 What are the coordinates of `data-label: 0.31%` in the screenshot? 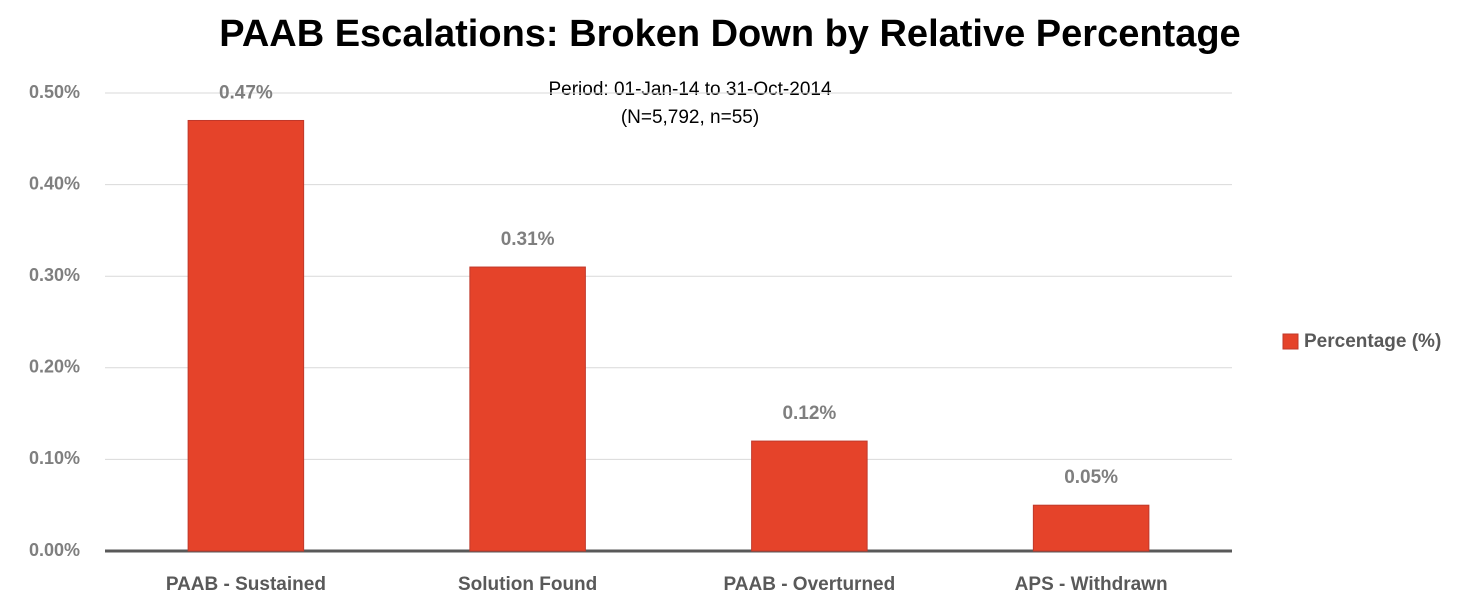 It's located at (528, 239).